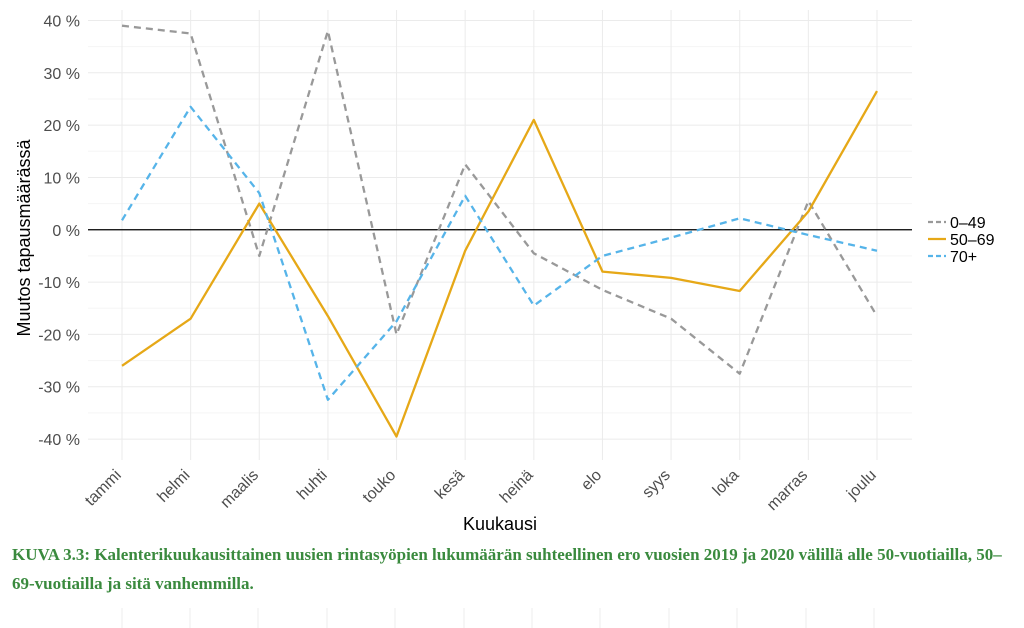  Describe the element at coordinates (498, 618) in the screenshot. I see `next-figure-grid-fragment` at that location.